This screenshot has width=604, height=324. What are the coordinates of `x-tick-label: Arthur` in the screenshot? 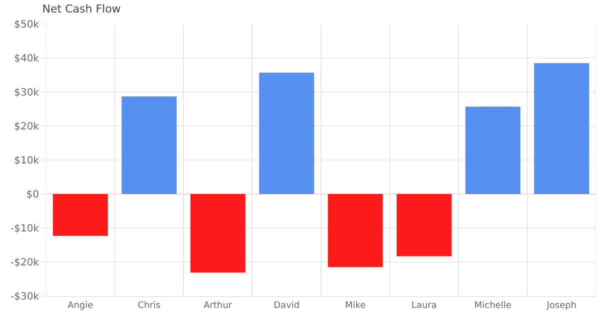 It's located at (218, 305).